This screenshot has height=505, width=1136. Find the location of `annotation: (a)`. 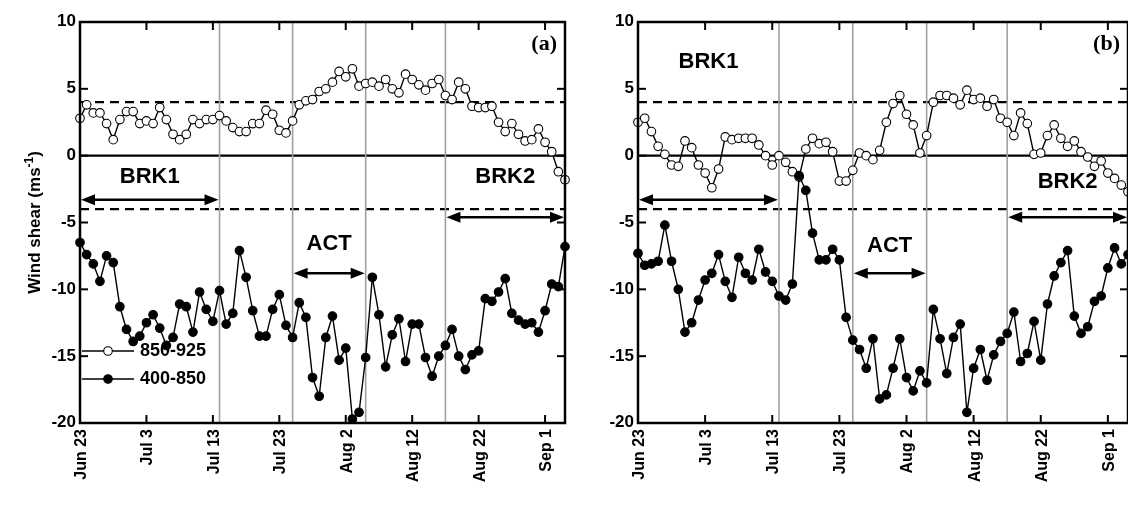

annotation: (a) is located at coordinates (544, 42).